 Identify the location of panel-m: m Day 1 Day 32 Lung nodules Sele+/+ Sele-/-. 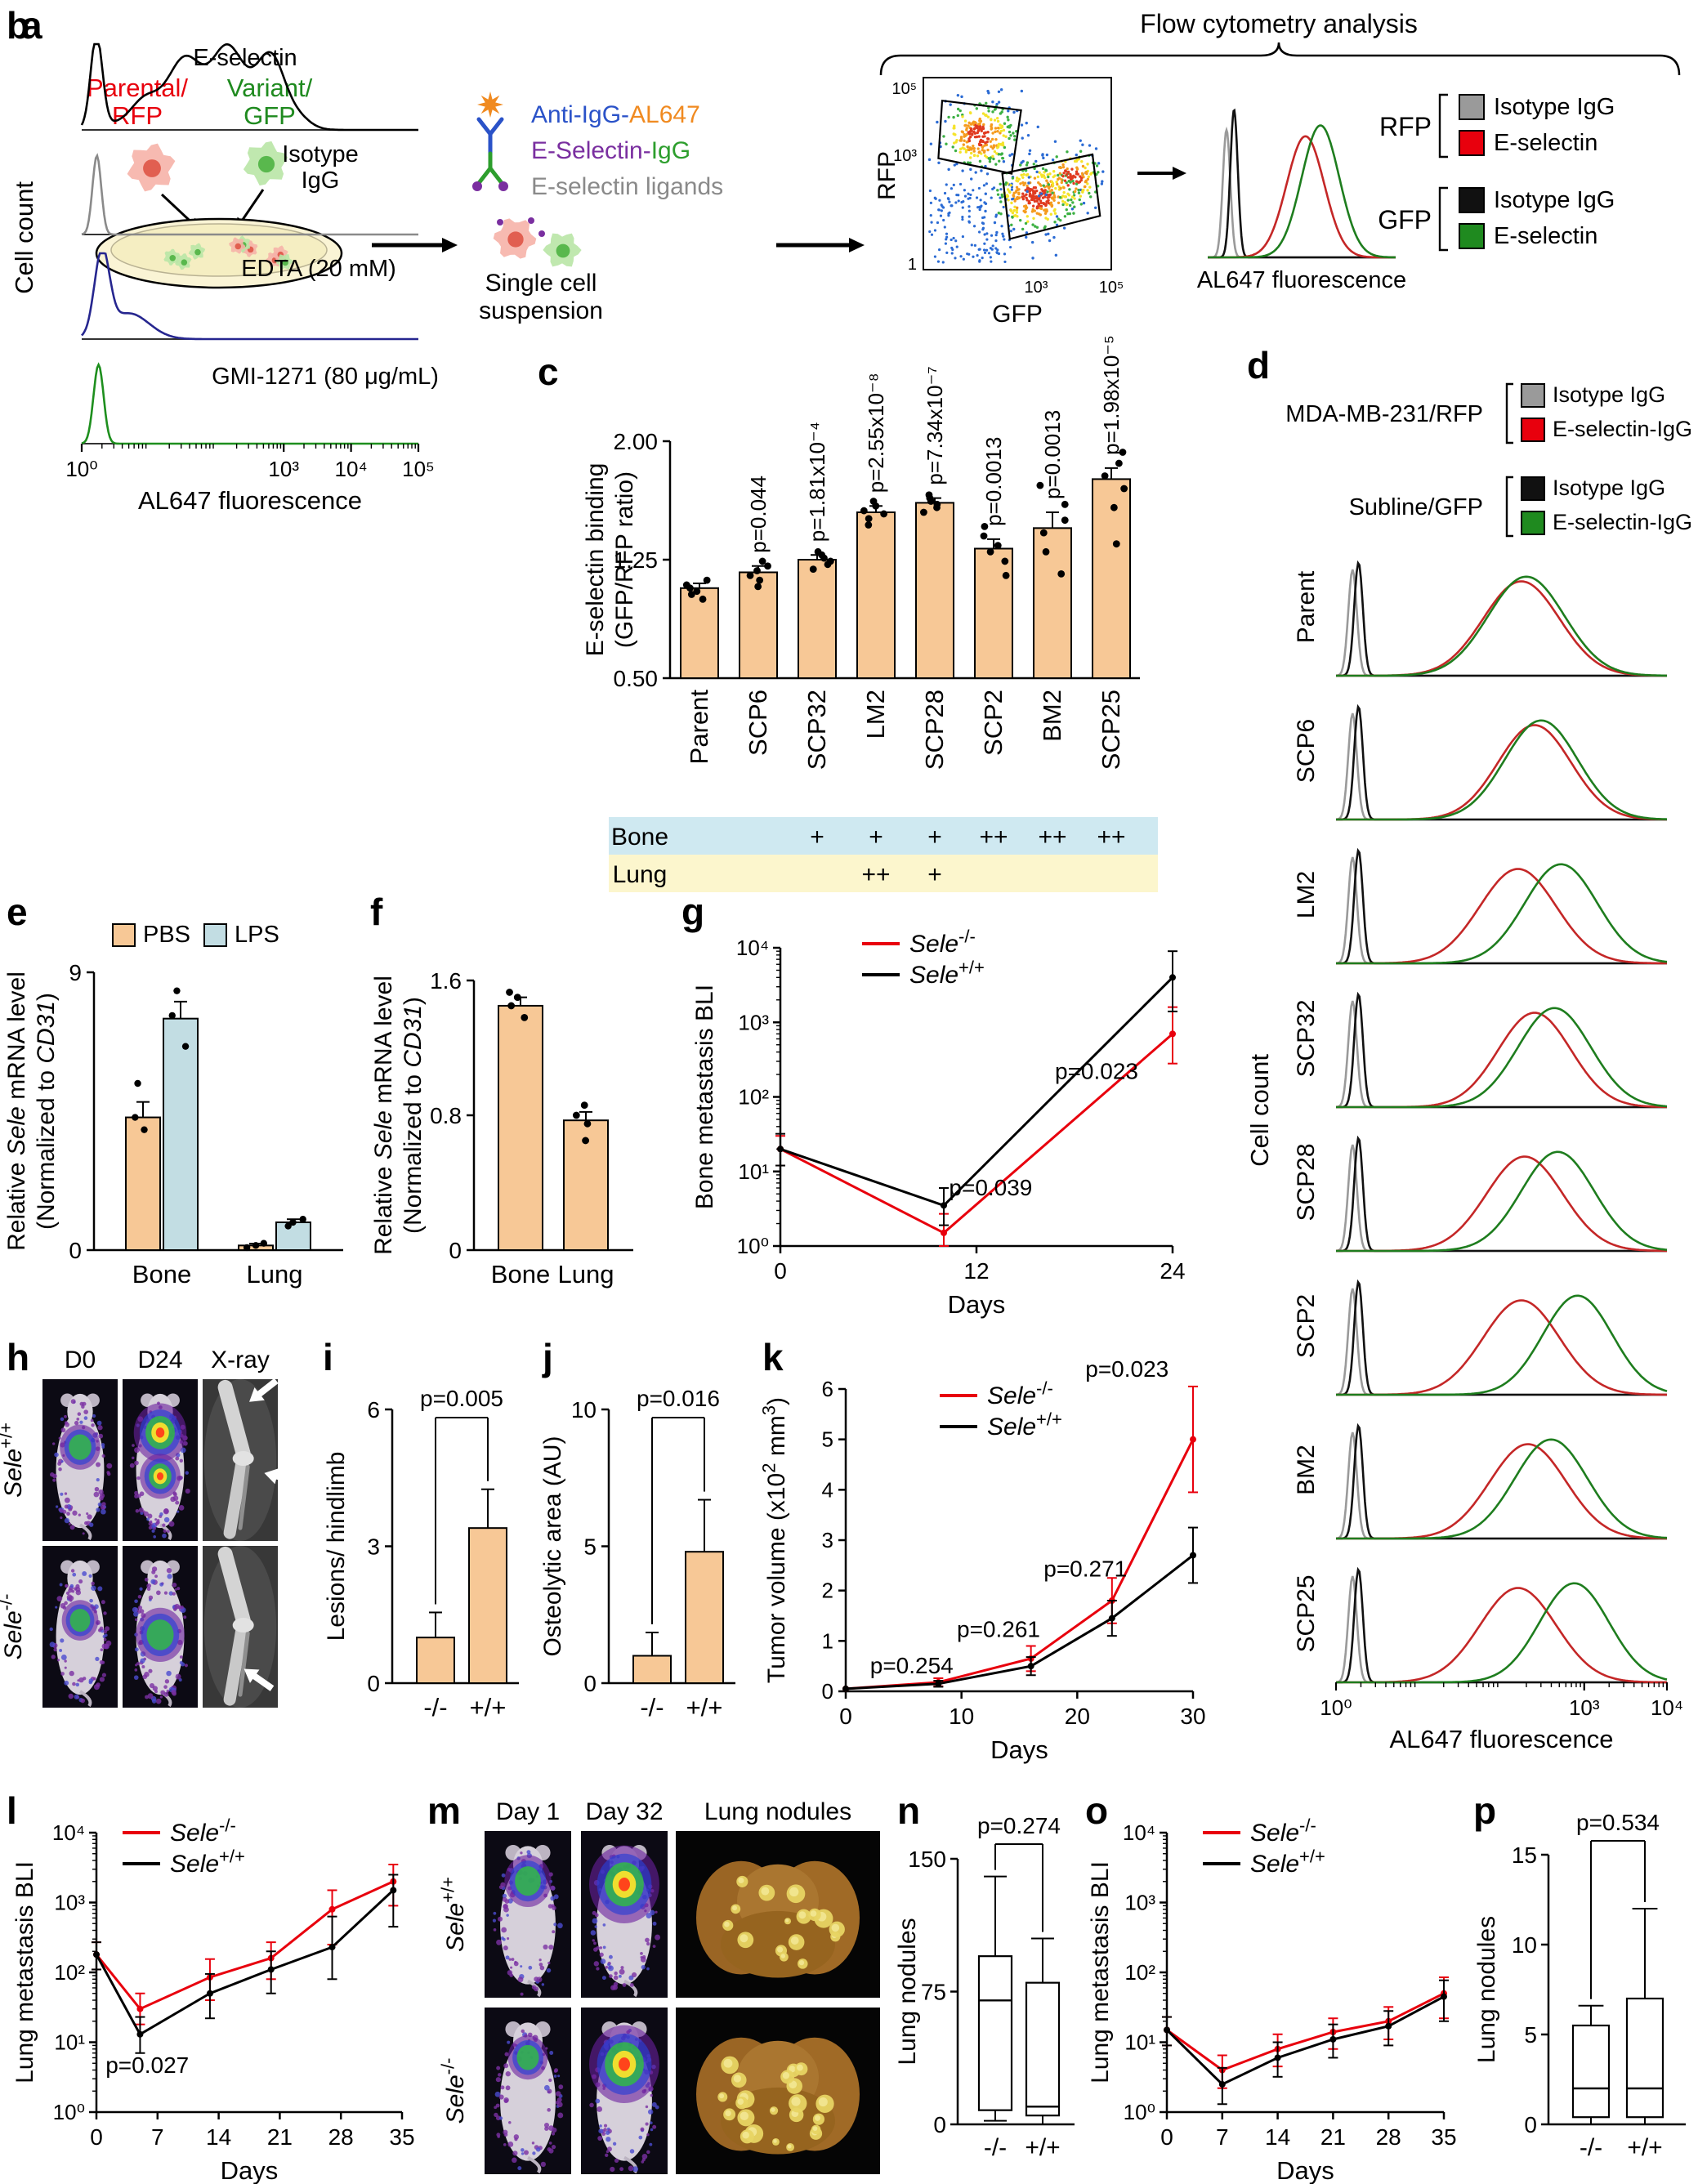
(656, 1984).